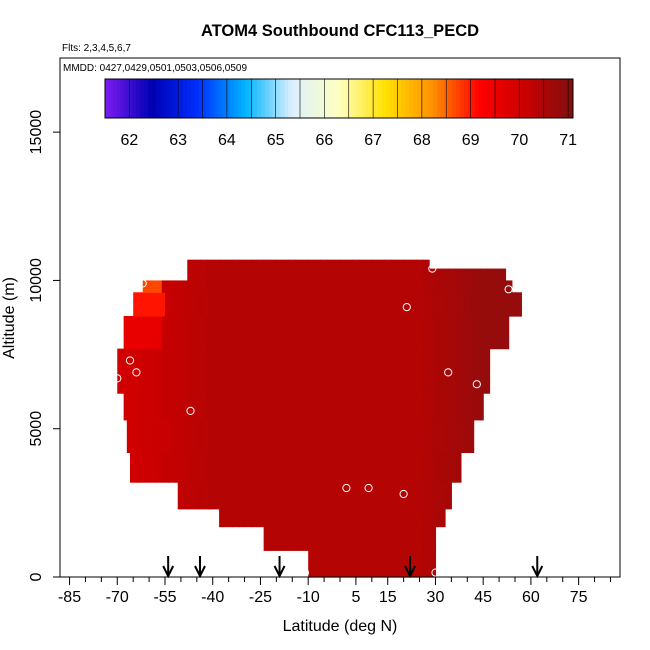 The height and width of the screenshot is (650, 650). What do you see at coordinates (168, 567) in the screenshot?
I see `flight-arrow` at bounding box center [168, 567].